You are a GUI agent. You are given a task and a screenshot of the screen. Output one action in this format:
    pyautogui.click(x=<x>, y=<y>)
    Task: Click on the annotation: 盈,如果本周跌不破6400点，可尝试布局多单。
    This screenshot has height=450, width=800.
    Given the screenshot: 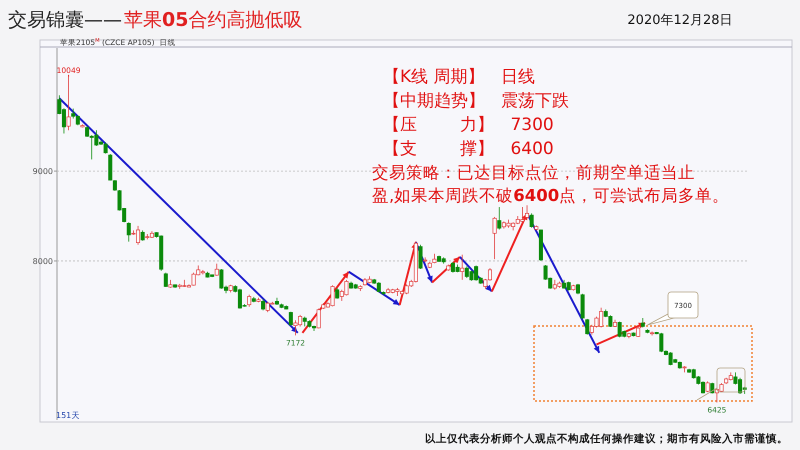 What is the action you would take?
    pyautogui.click(x=551, y=195)
    